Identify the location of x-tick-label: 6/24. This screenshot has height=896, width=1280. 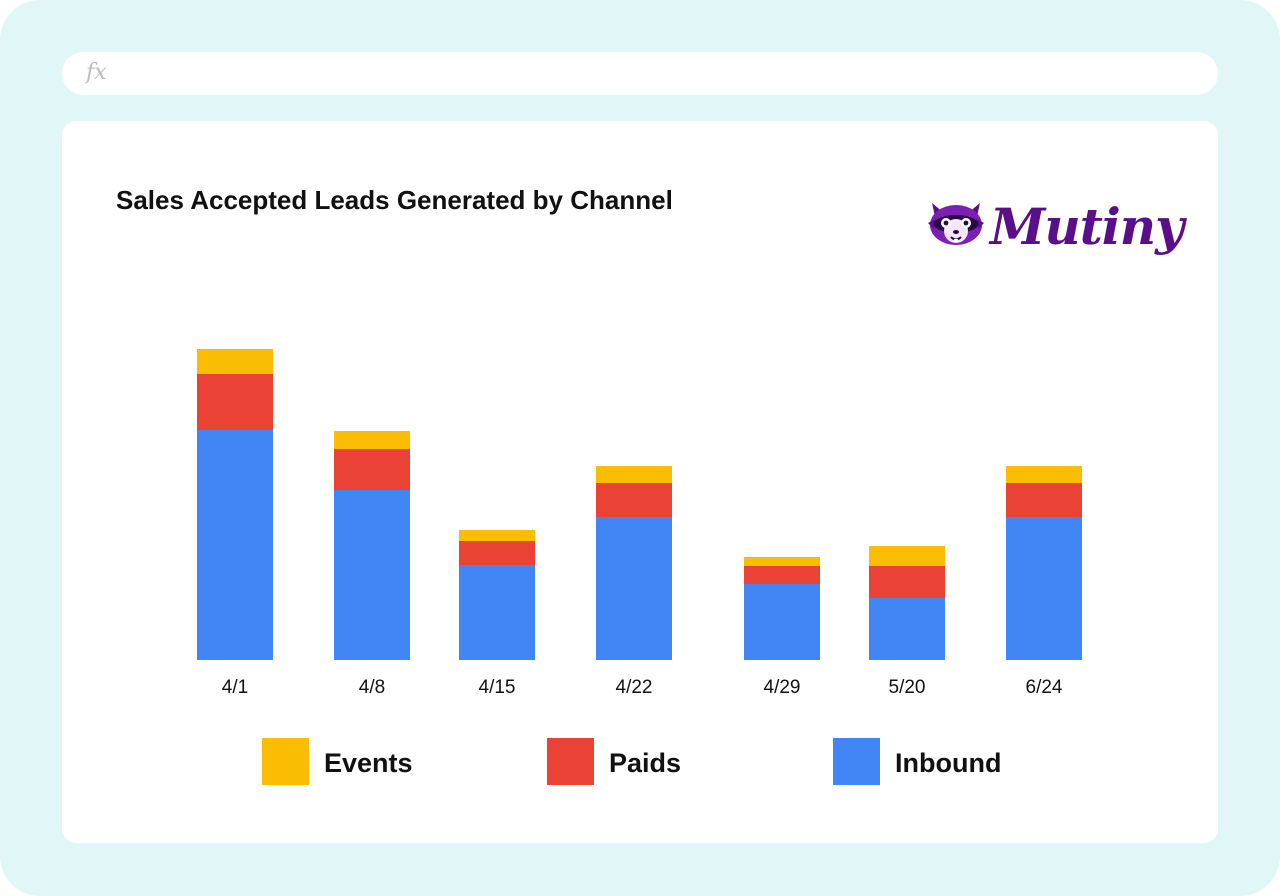
(1044, 687).